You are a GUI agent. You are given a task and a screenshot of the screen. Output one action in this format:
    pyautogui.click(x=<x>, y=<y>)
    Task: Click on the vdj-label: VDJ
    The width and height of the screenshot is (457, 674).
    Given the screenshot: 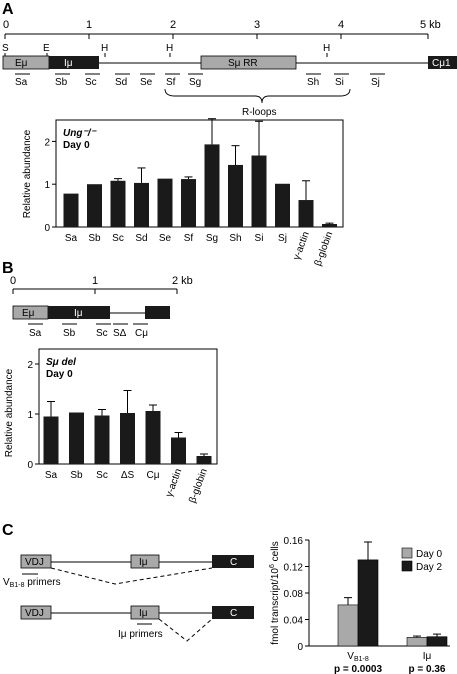 What is the action you would take?
    pyautogui.click(x=34, y=613)
    